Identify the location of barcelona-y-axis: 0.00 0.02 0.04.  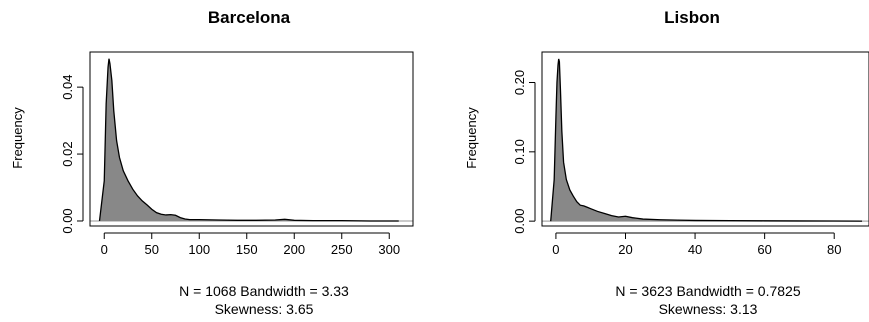
(72, 154).